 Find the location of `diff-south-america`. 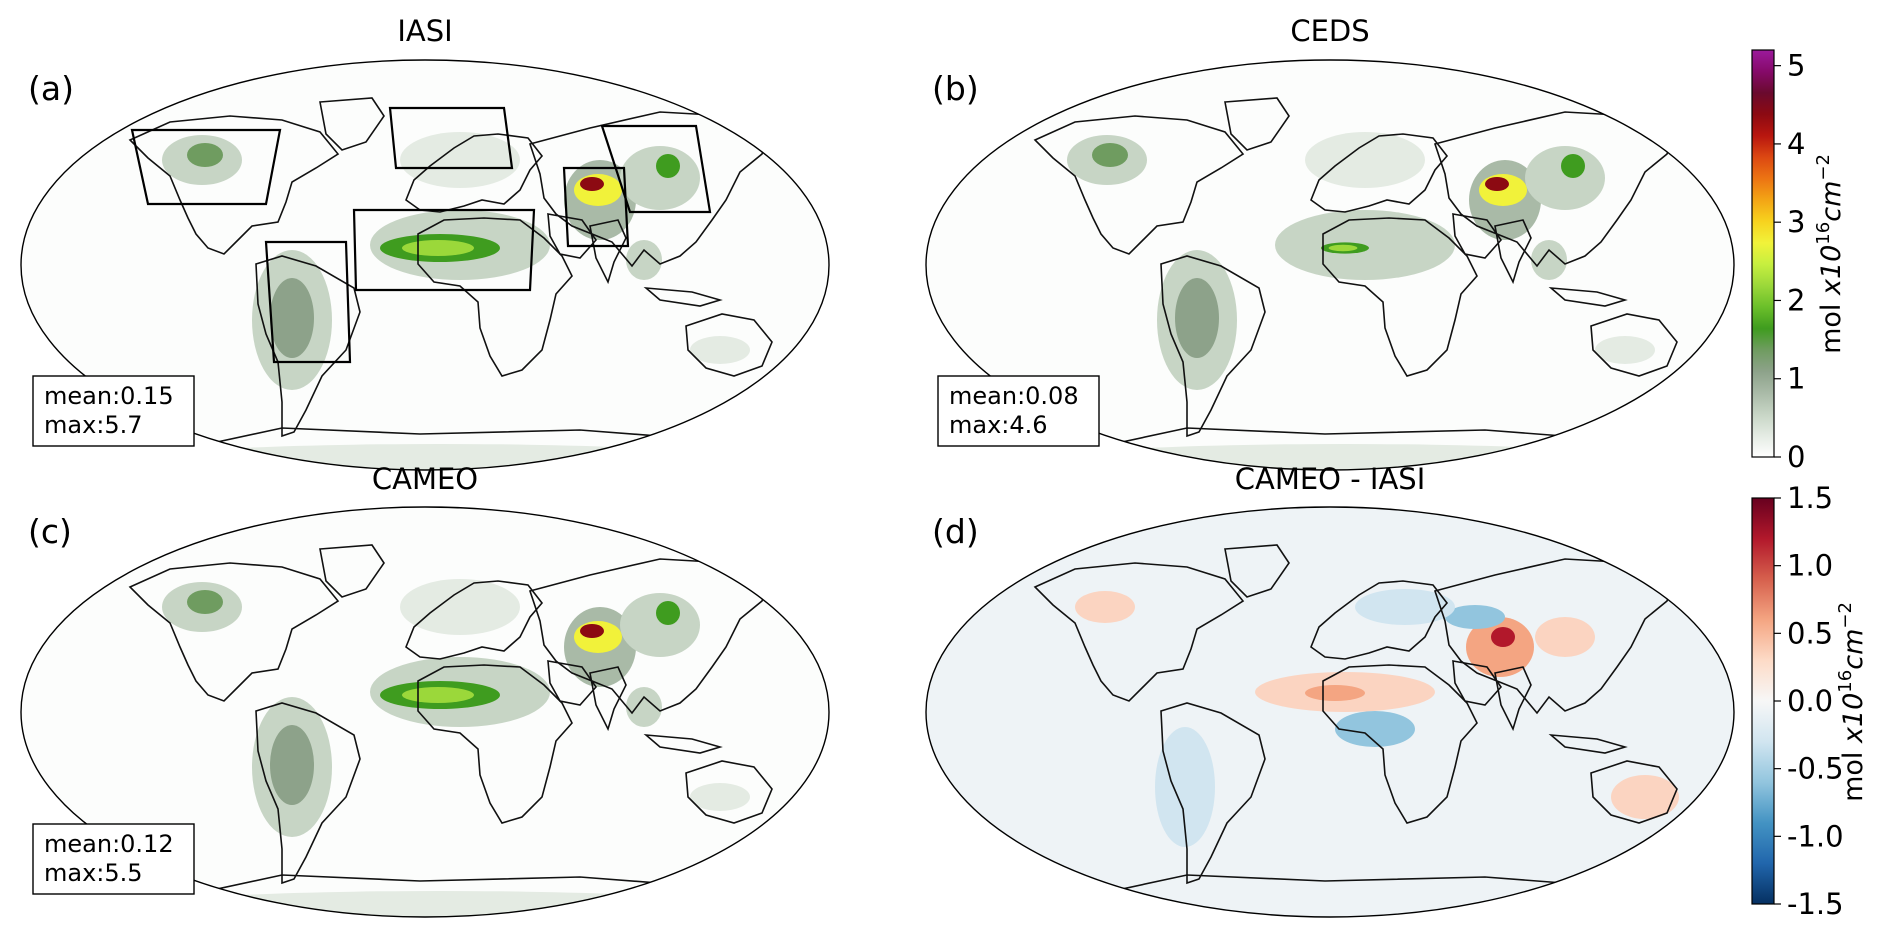

diff-south-america is located at coordinates (1185, 787).